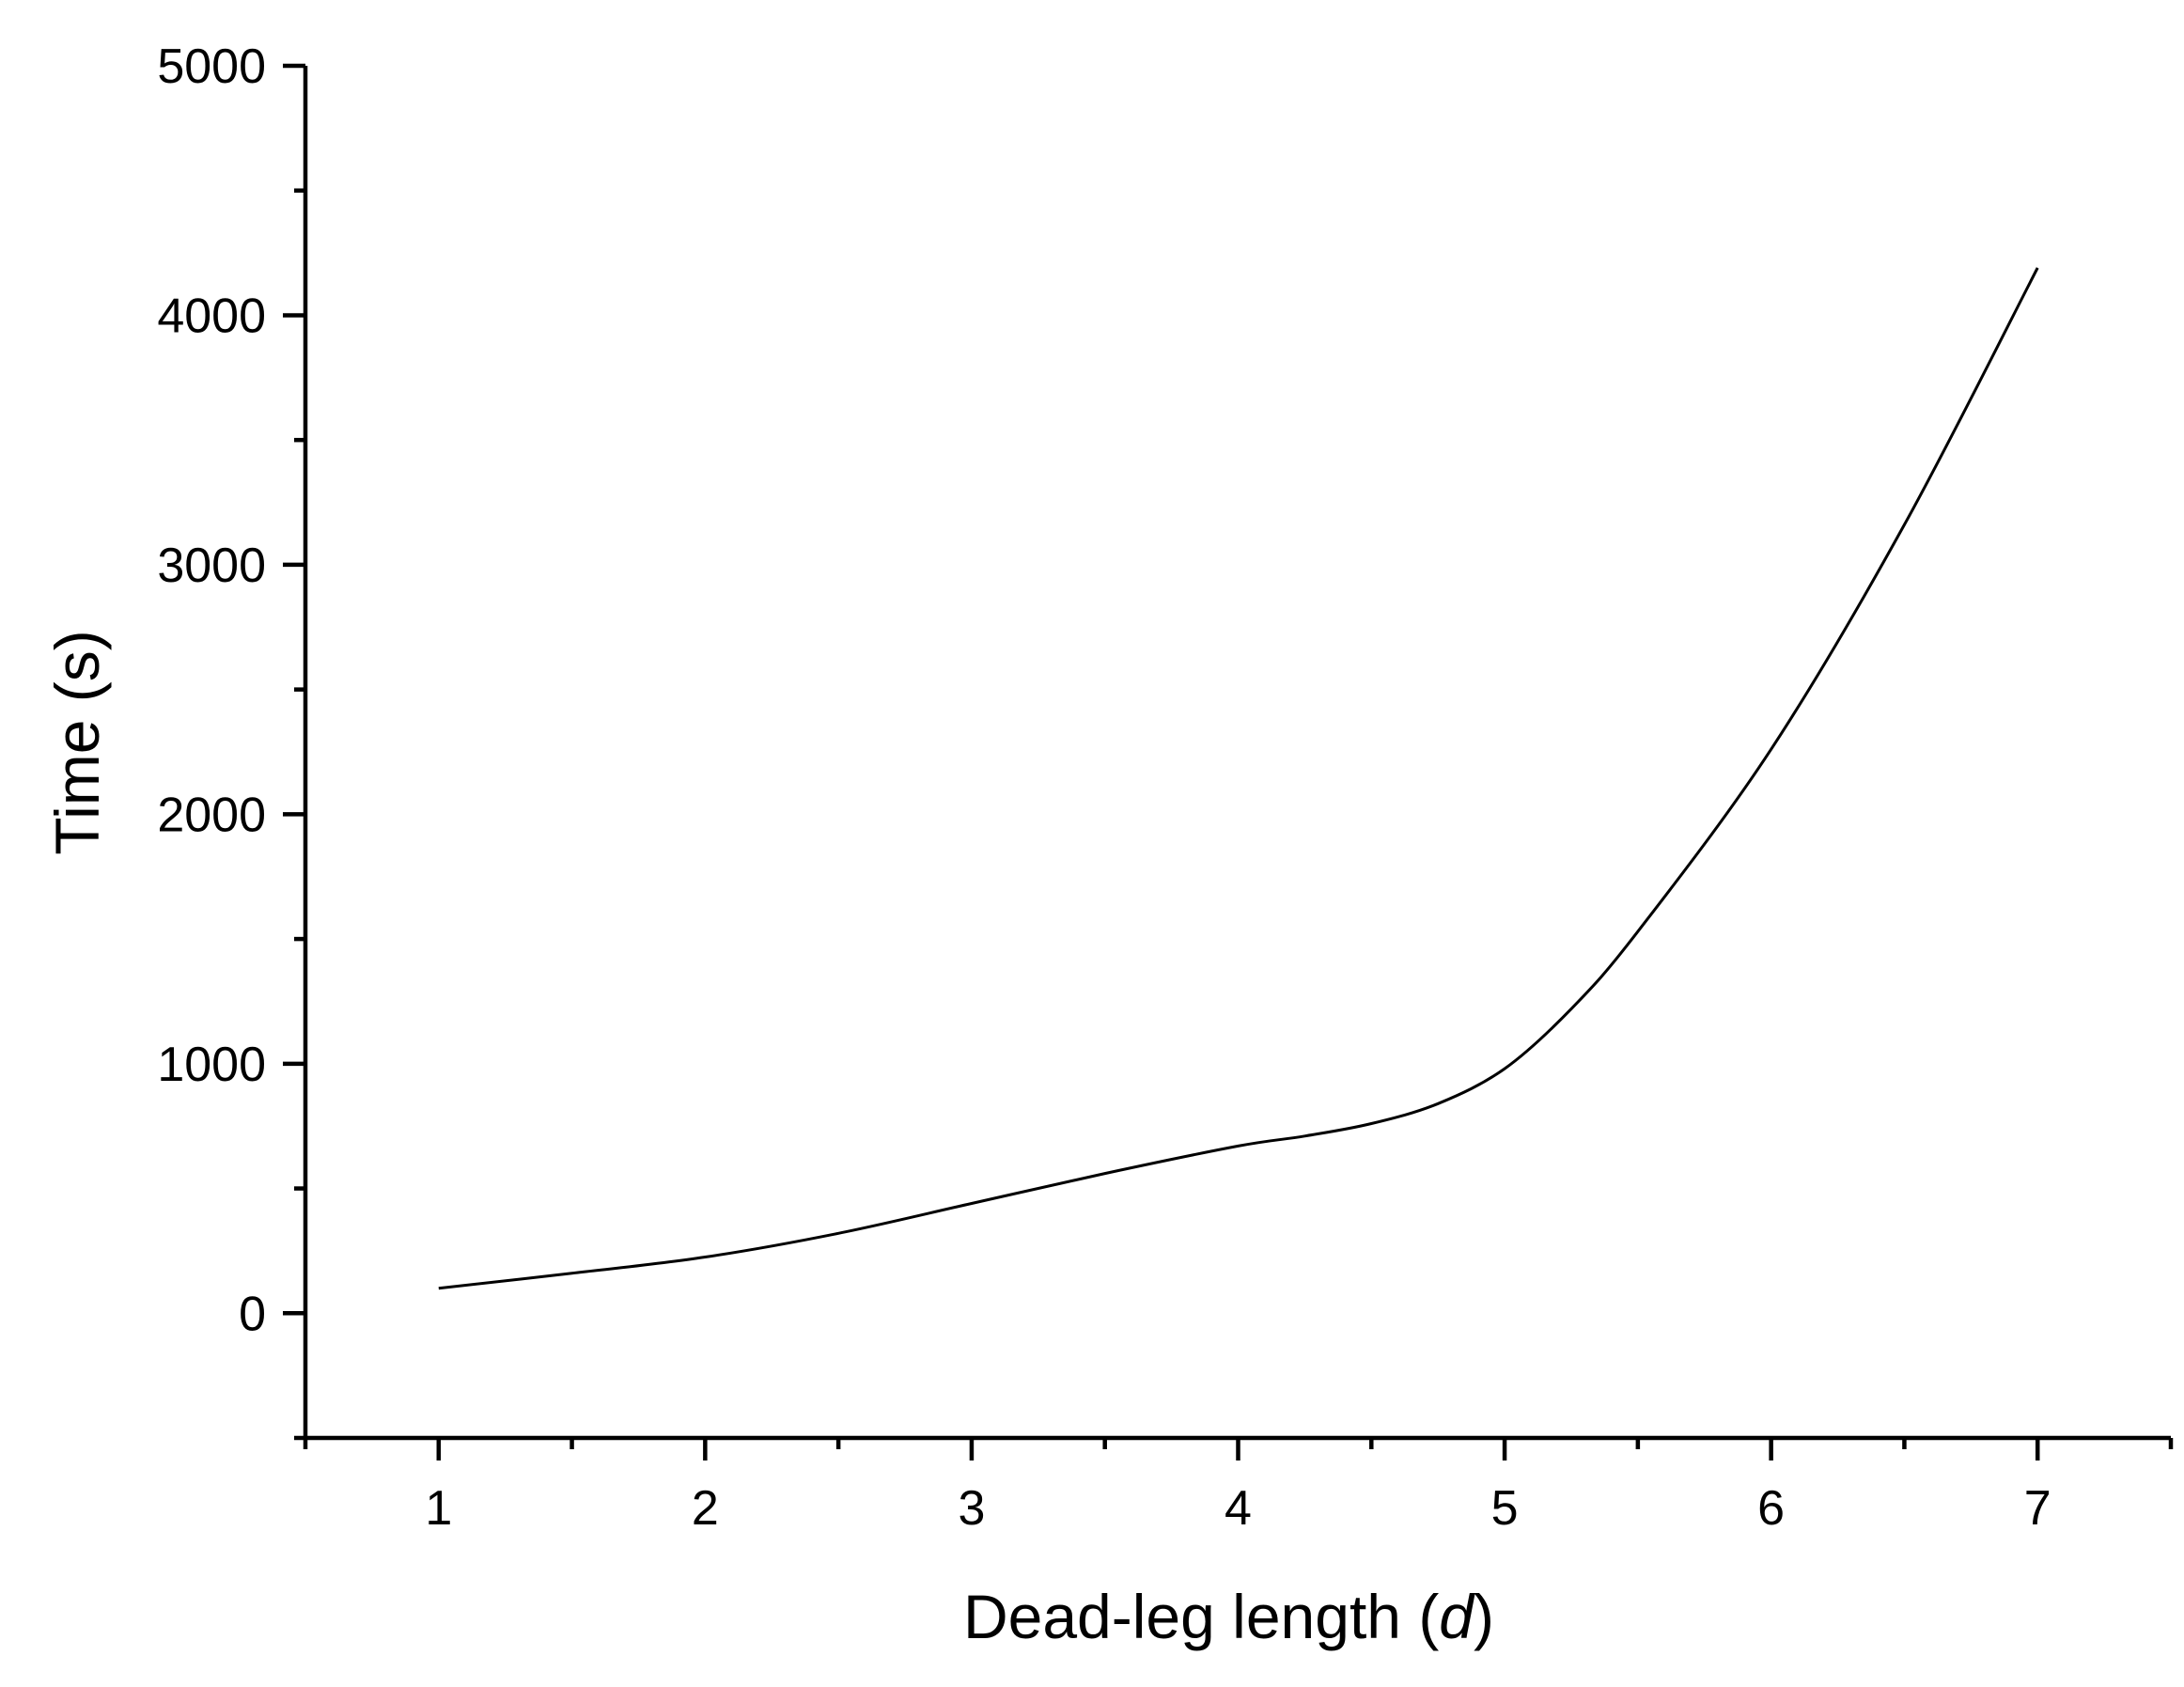 Image resolution: width=2184 pixels, height=1687 pixels. I want to click on y-axis-title: Time (s), so click(77, 742).